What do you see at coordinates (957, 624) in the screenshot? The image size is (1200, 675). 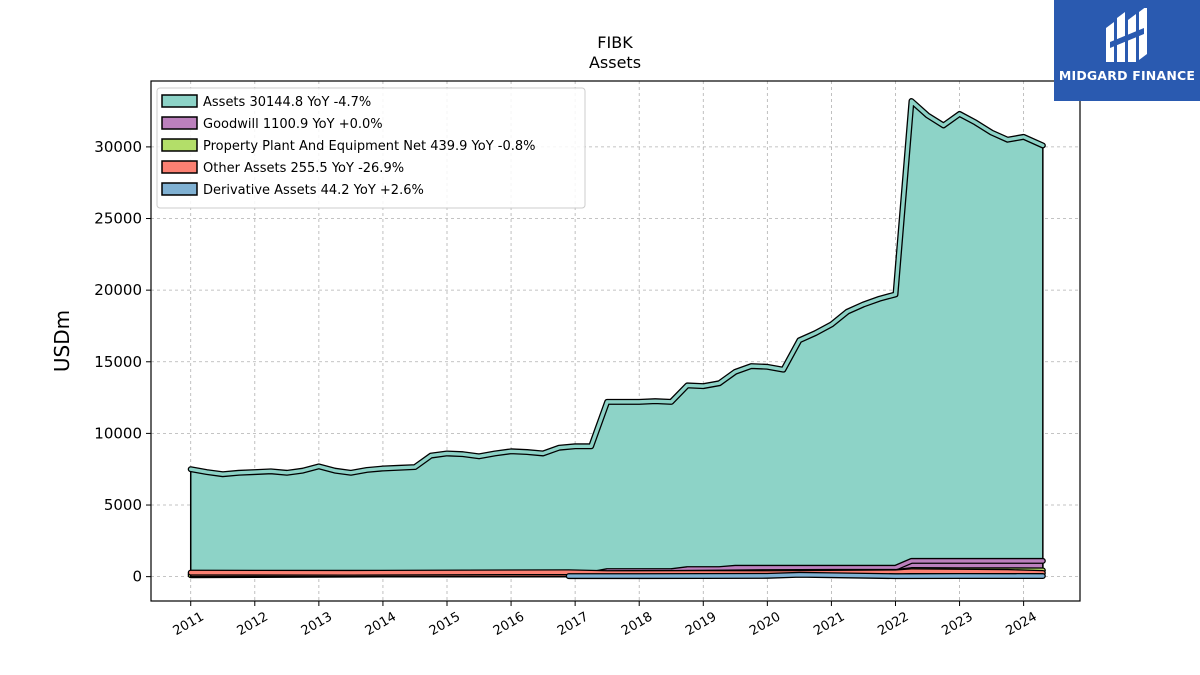 I see `x-tick-label: 2023` at bounding box center [957, 624].